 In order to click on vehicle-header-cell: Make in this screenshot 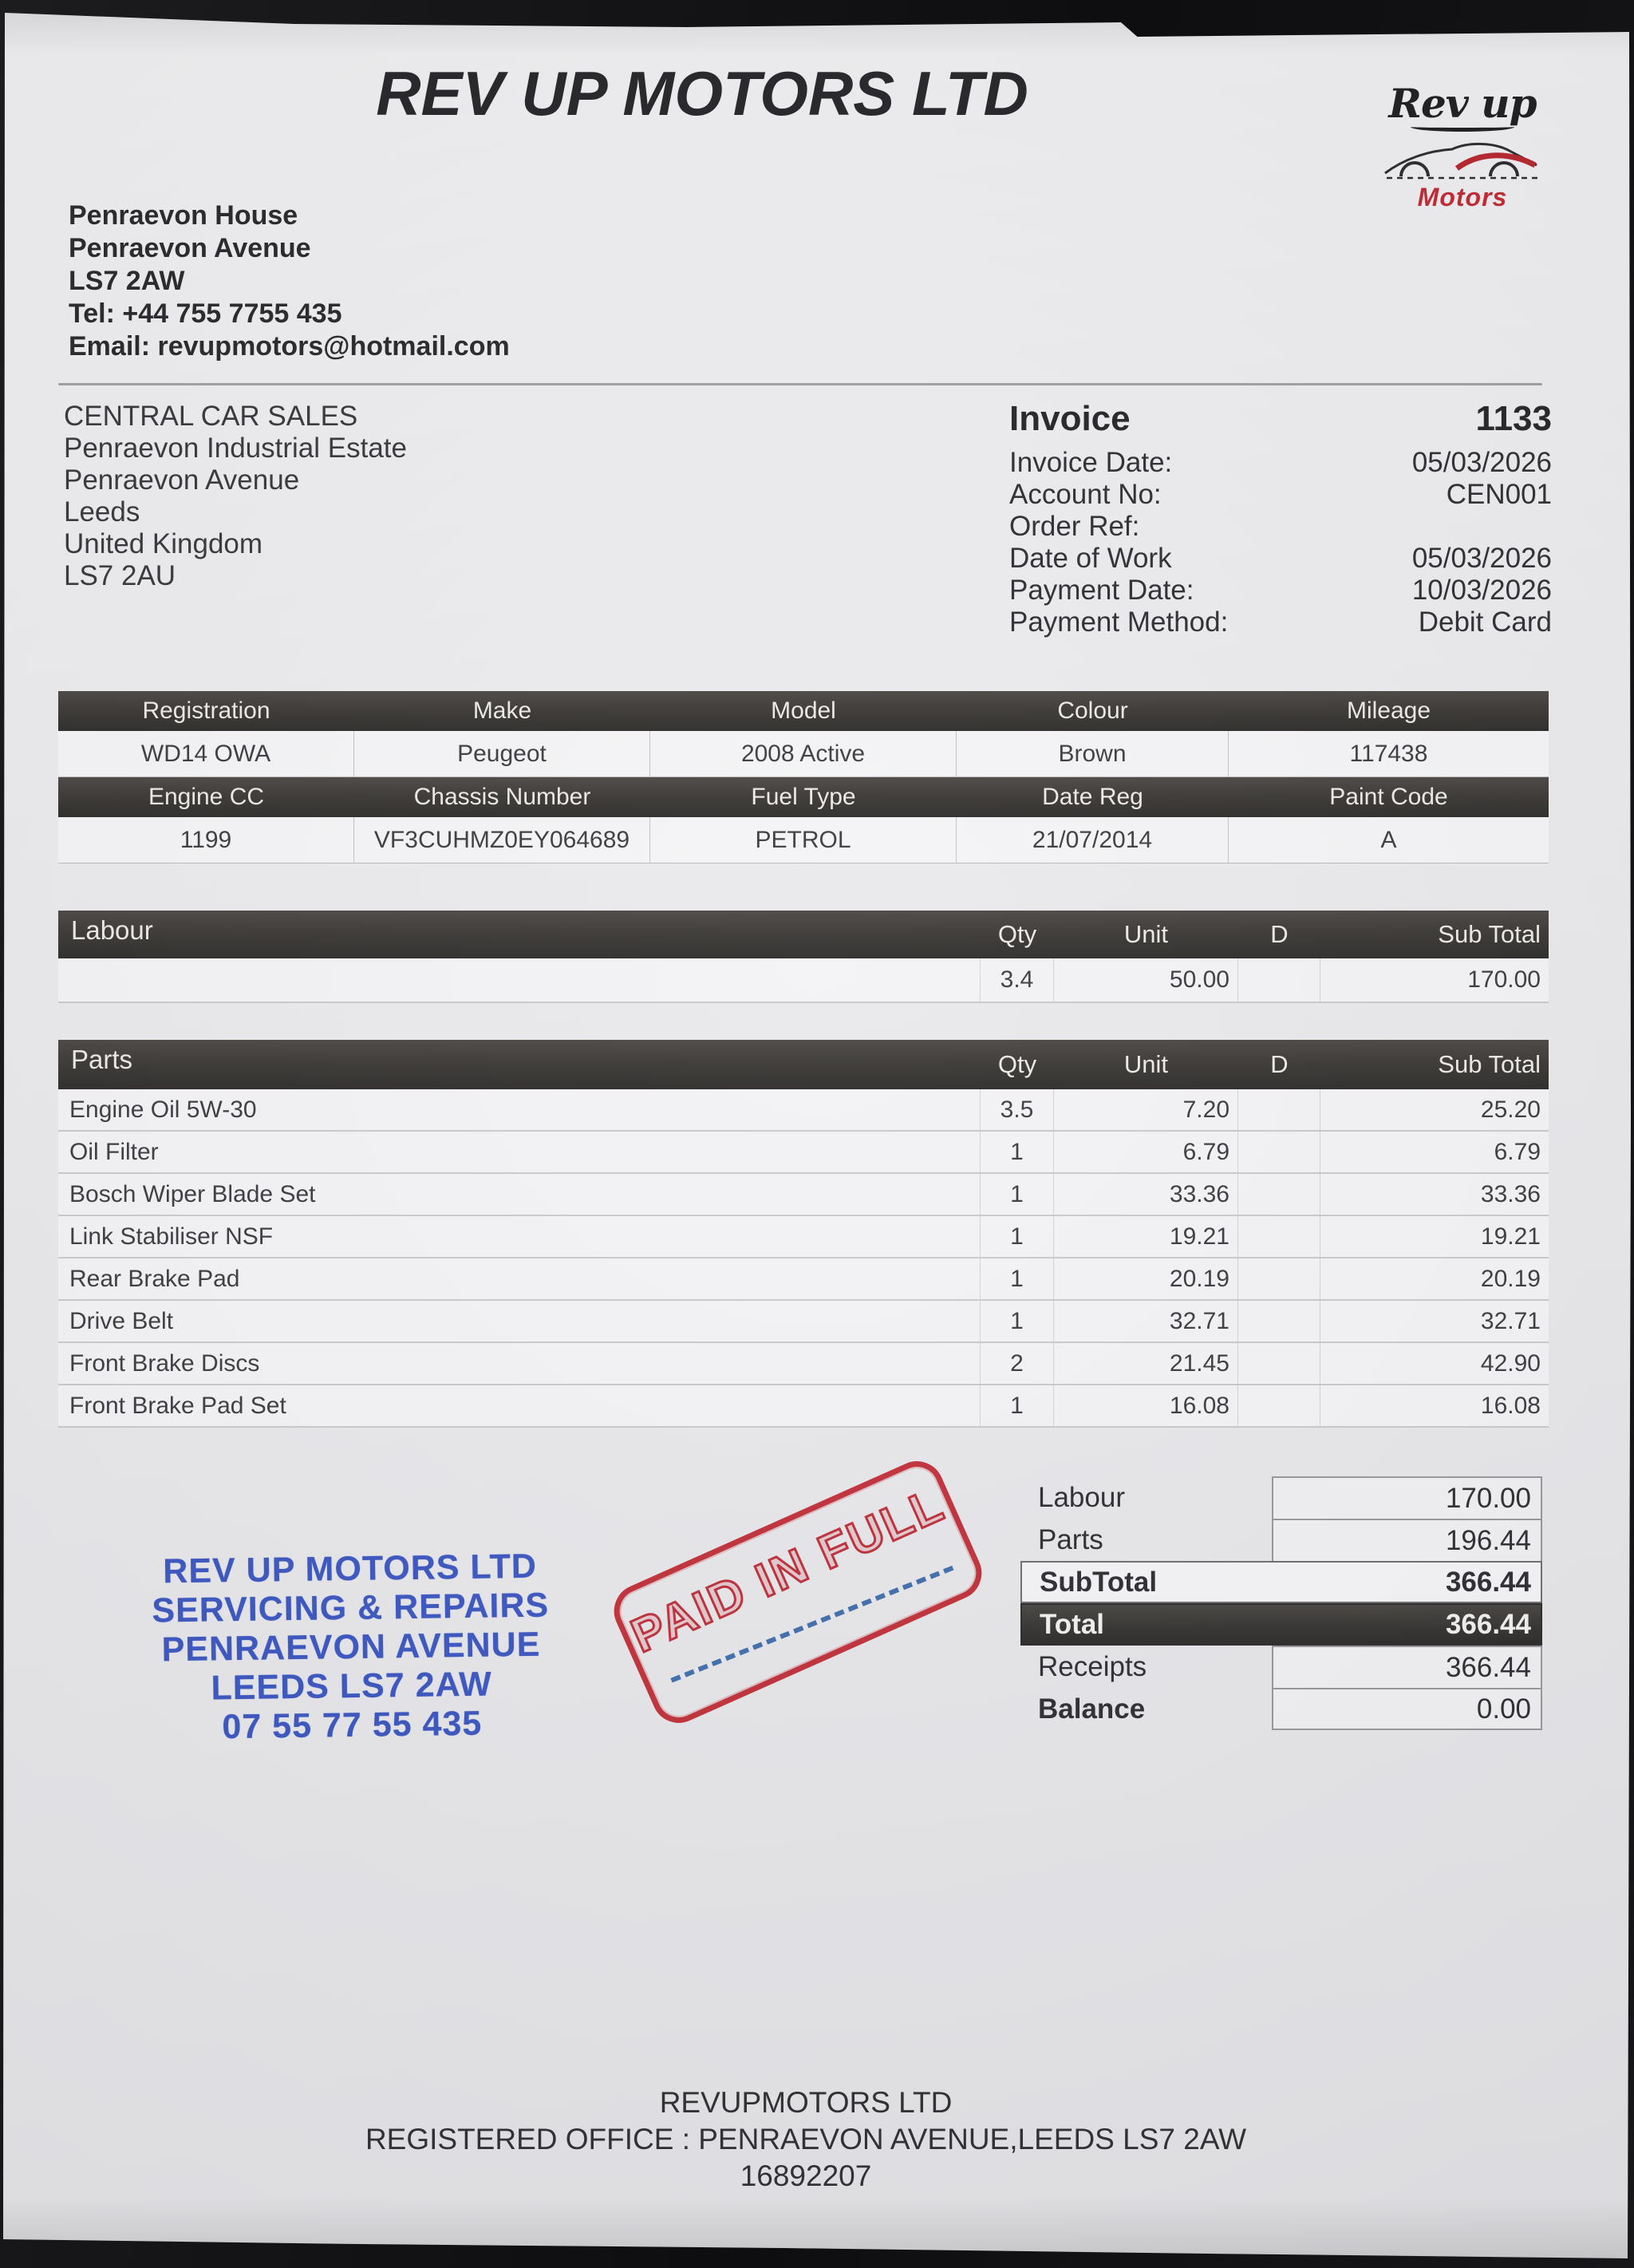, I will do `click(502, 711)`.